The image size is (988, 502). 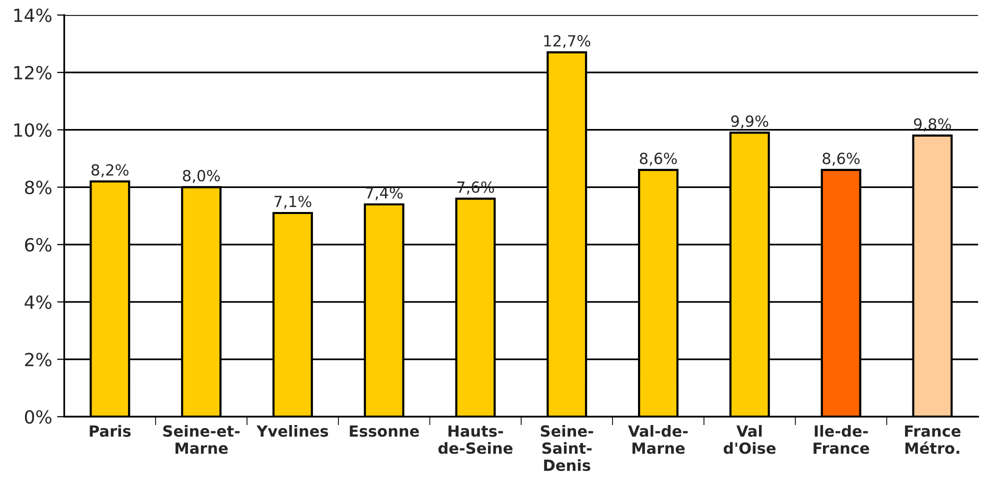 I want to click on y-tick-label: 6%, so click(x=38, y=245).